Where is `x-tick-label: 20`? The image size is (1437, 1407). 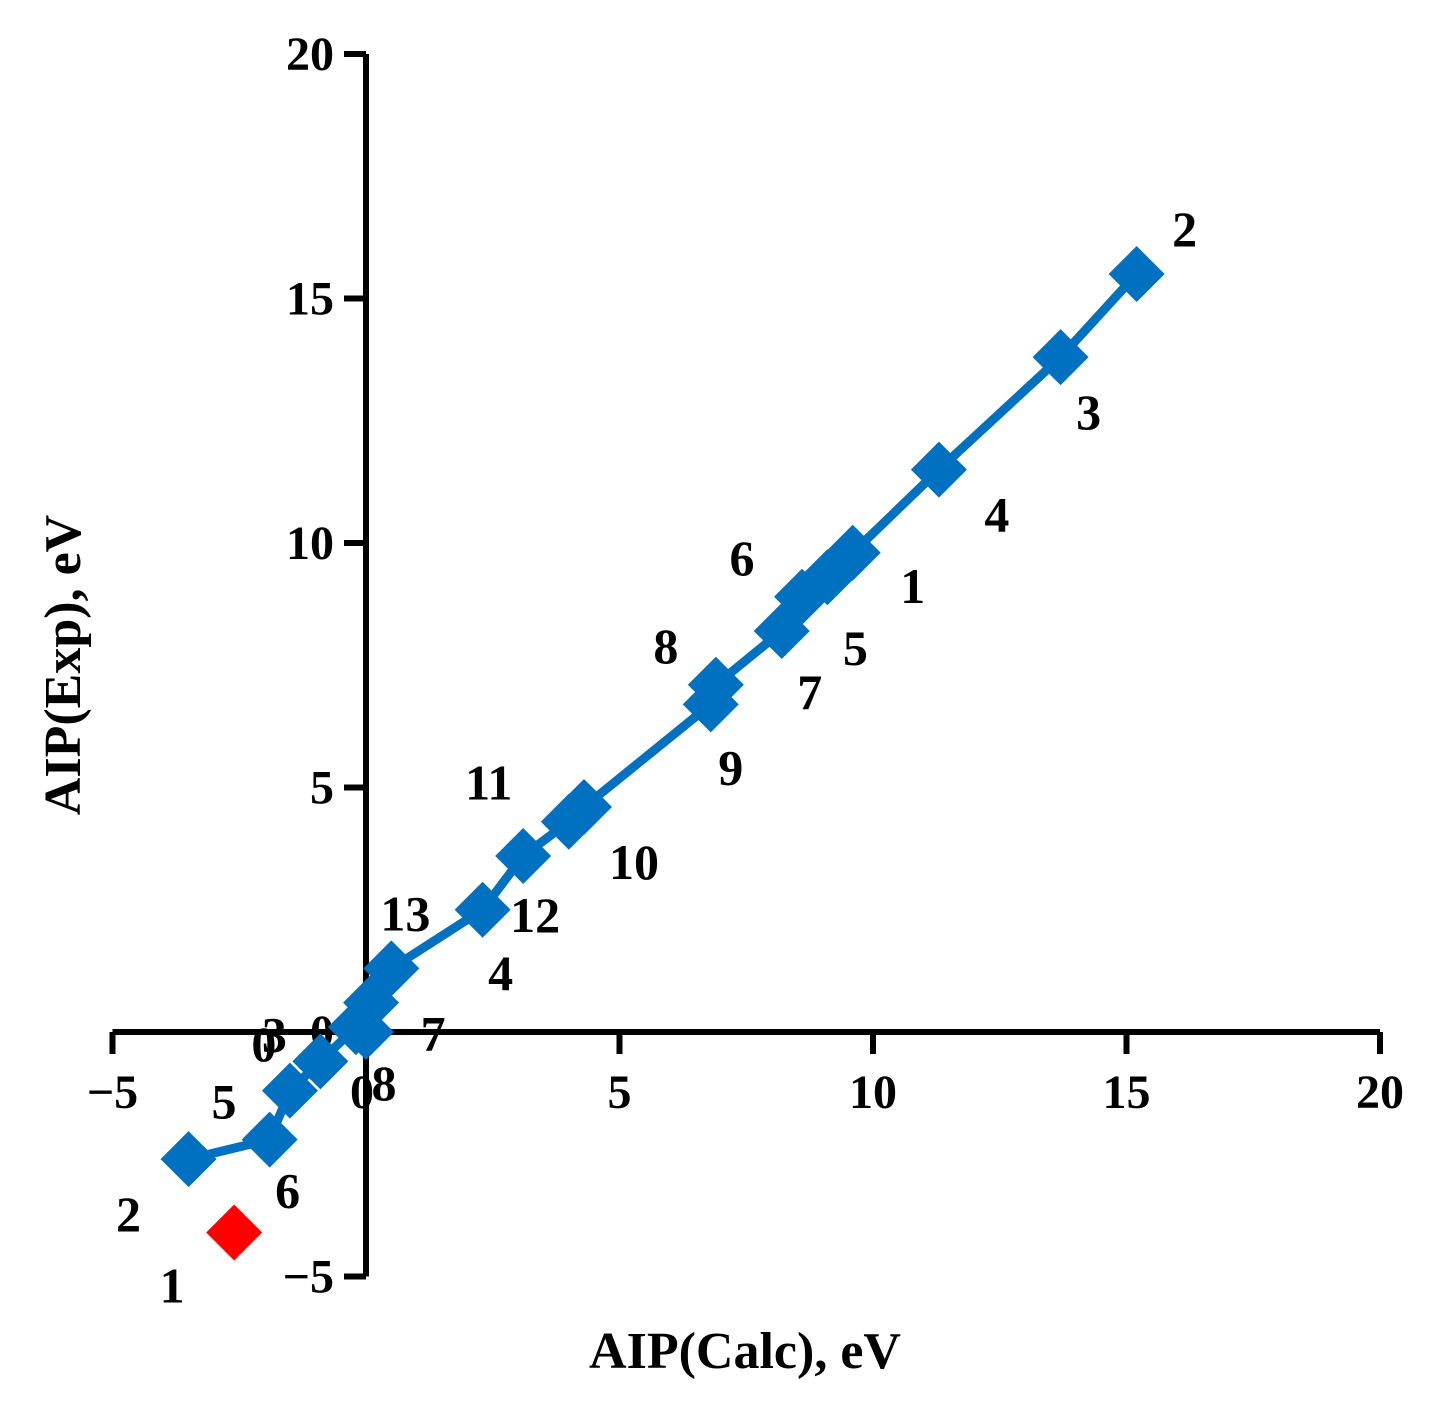 x-tick-label: 20 is located at coordinates (1380, 1092).